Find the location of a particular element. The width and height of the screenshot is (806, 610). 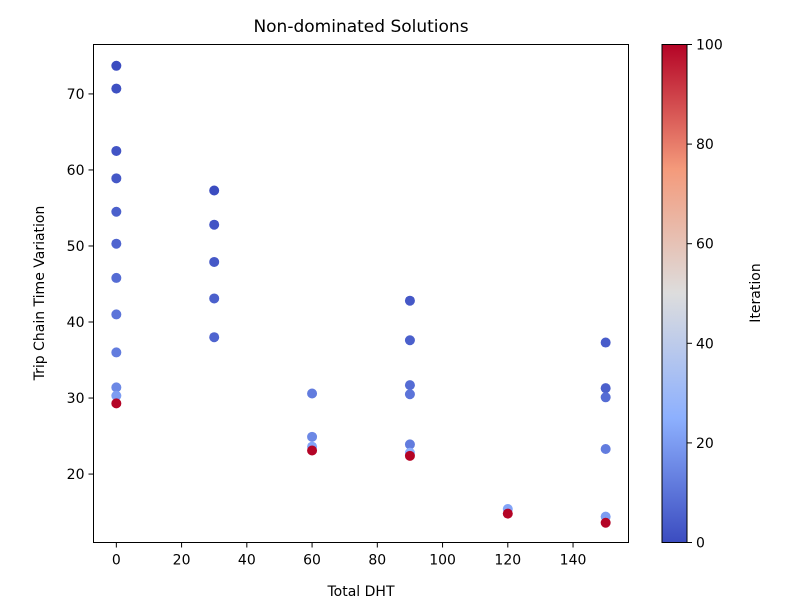

x-axis-label: Total DHT is located at coordinates (360, 592).